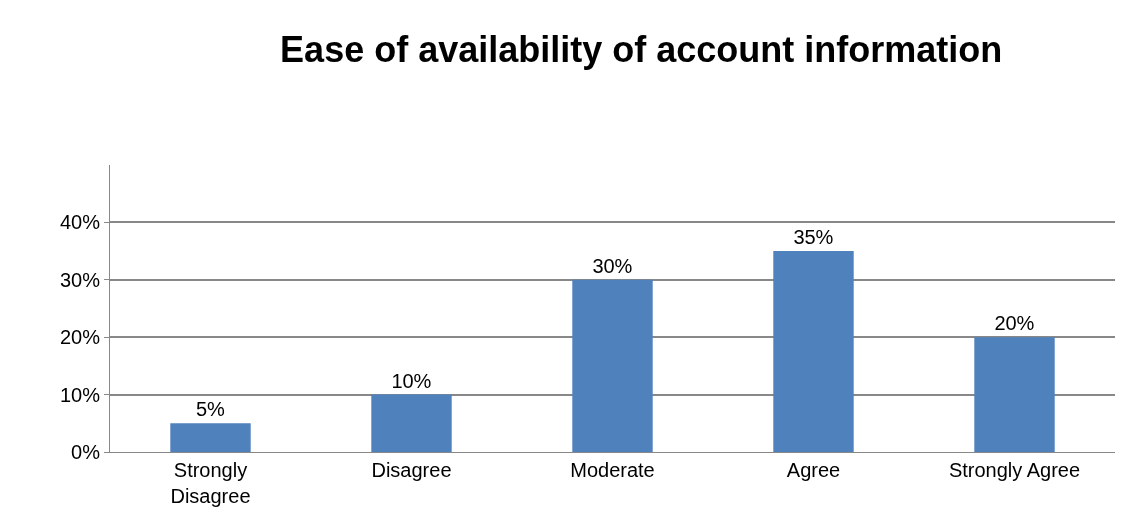 This screenshot has width=1145, height=522. What do you see at coordinates (612, 265) in the screenshot?
I see `data-label: 30%` at bounding box center [612, 265].